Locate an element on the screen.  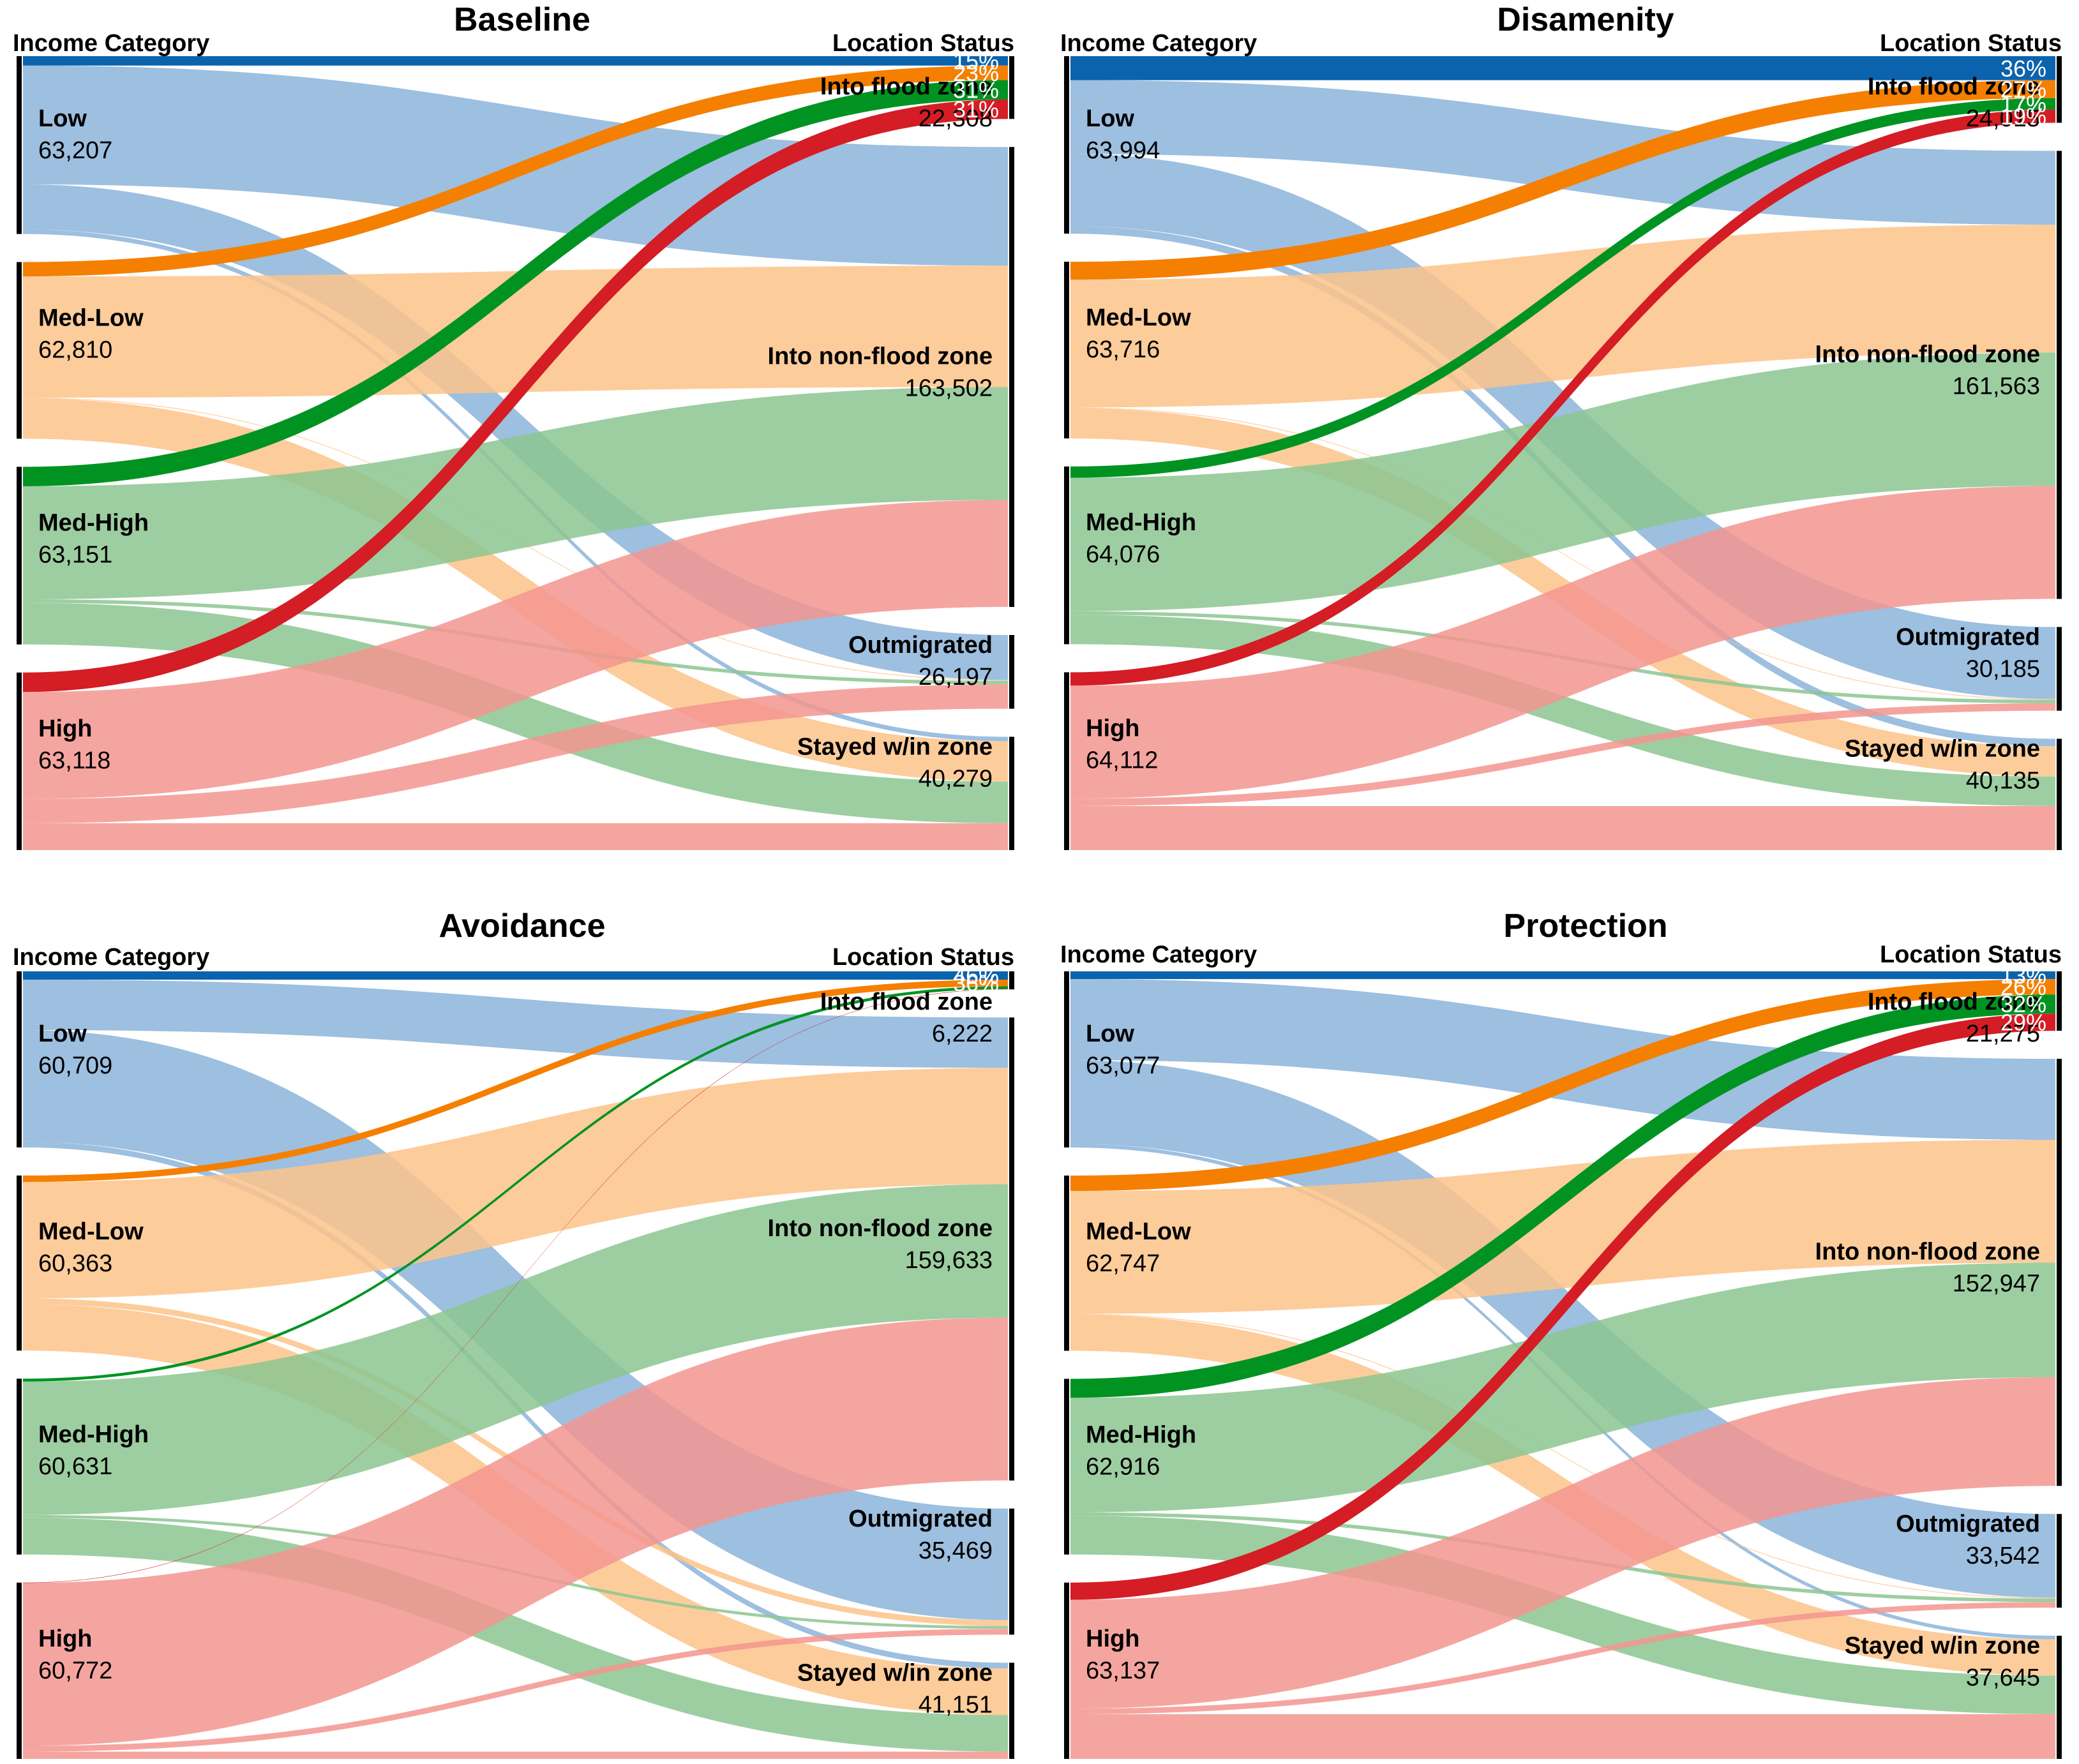
source-value: 63,716 is located at coordinates (1123, 349).